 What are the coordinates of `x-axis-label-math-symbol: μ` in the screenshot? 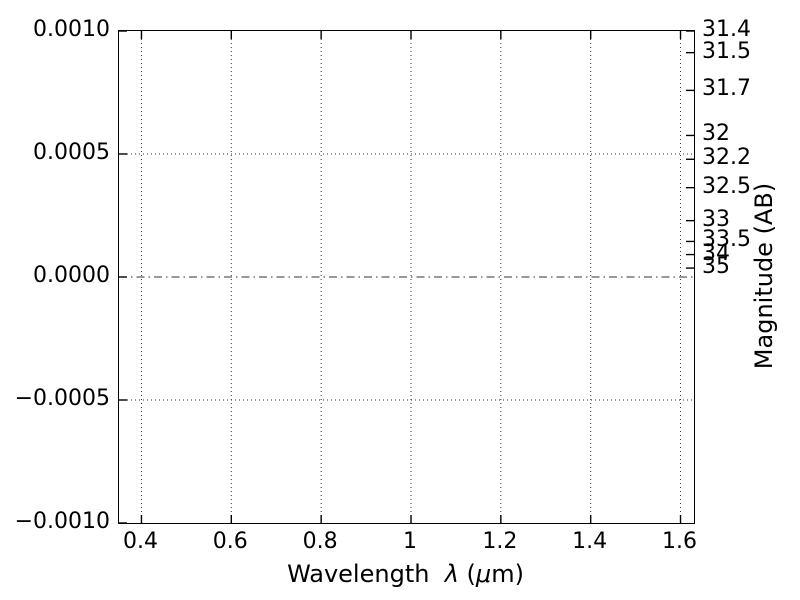 It's located at (483, 574).